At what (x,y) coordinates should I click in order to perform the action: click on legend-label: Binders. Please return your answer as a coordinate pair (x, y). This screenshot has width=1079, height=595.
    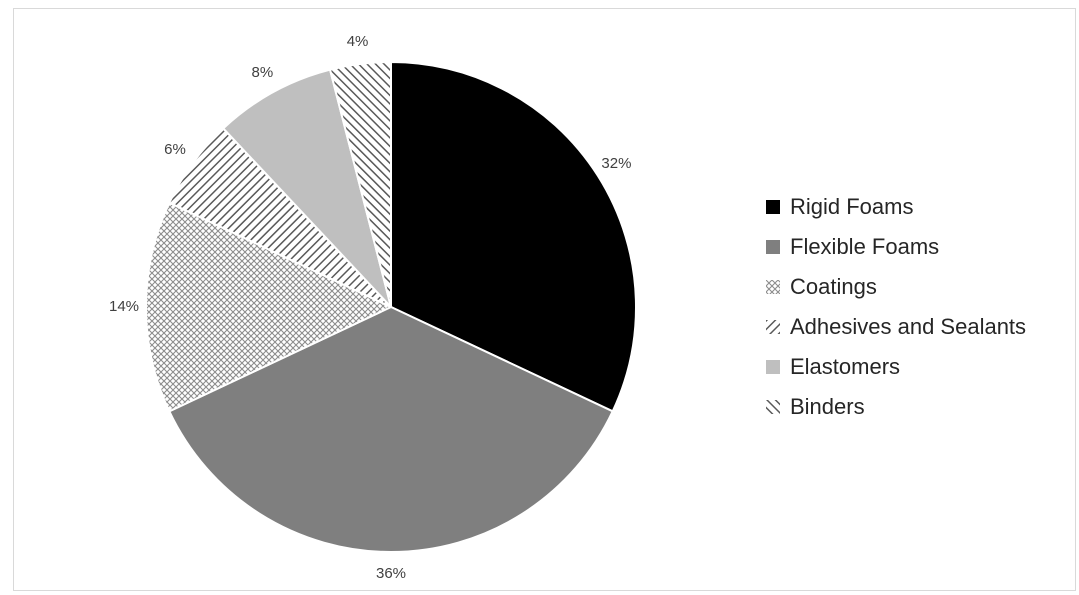
    Looking at the image, I should click on (827, 407).